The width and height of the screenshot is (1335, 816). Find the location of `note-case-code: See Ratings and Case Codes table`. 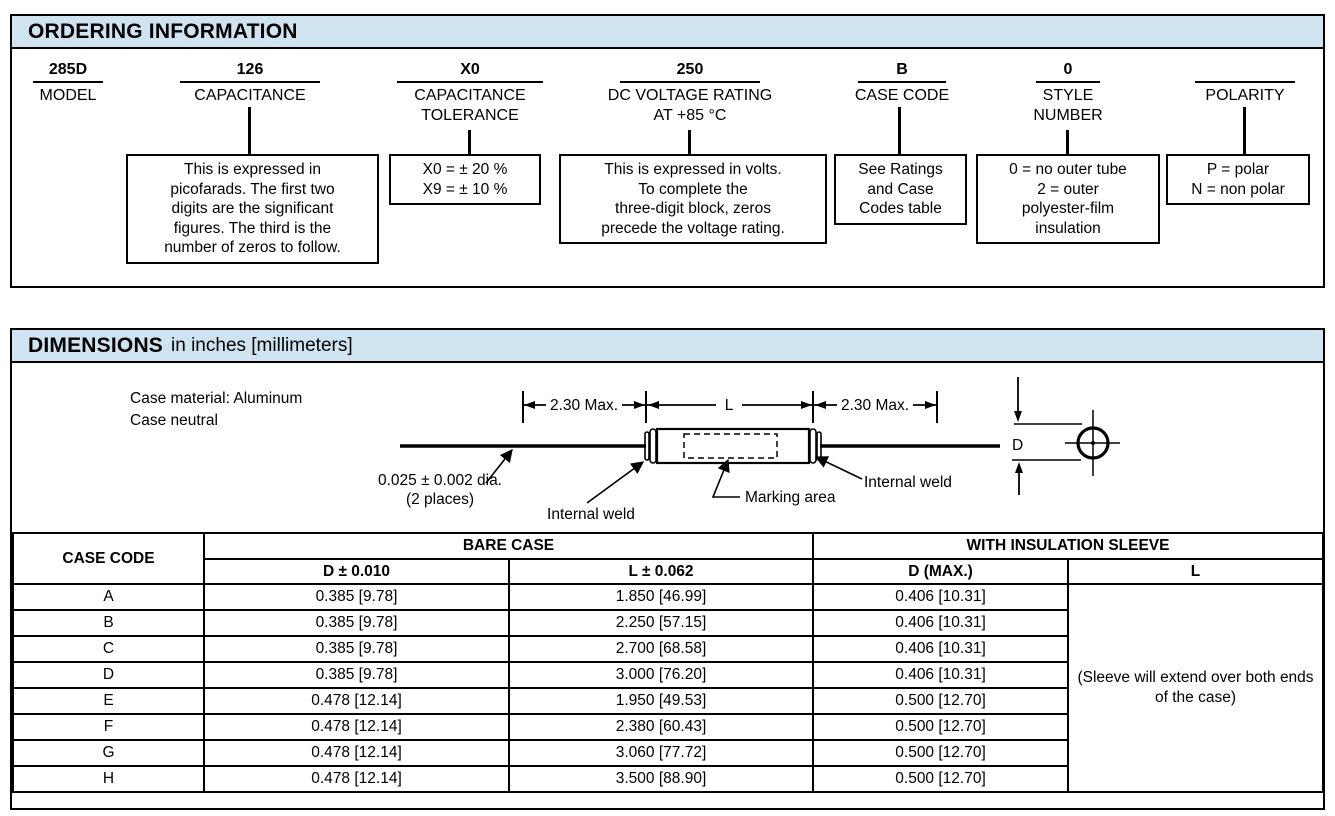

note-case-code: See Ratings and Case Codes table is located at coordinates (900, 189).